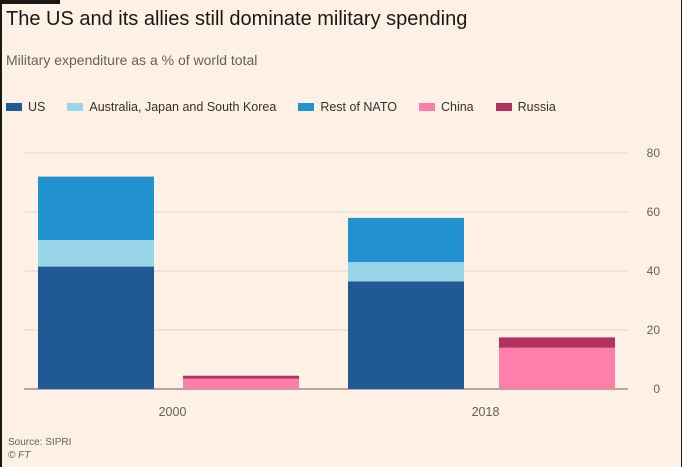 The image size is (682, 467). Describe the element at coordinates (14, 107) in the screenshot. I see `legend-swatch-us` at that location.